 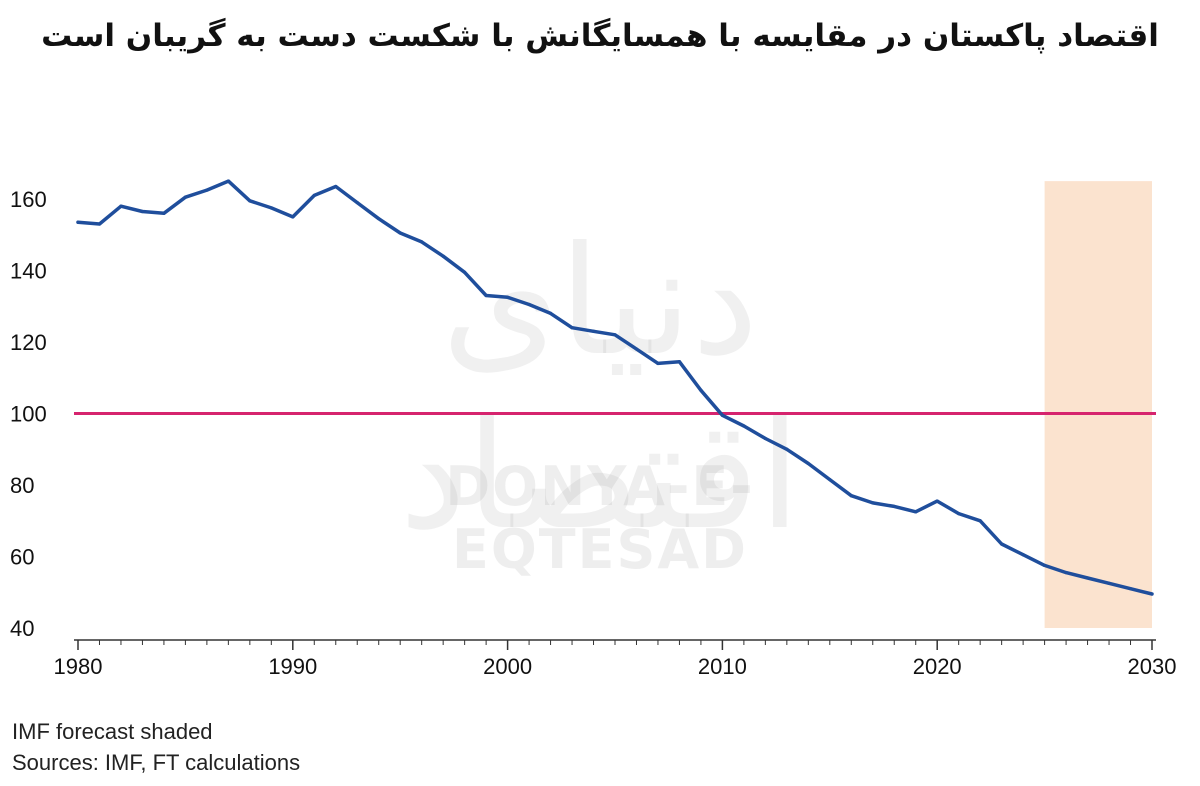 I want to click on x-tick-label: 2000, so click(x=507, y=666).